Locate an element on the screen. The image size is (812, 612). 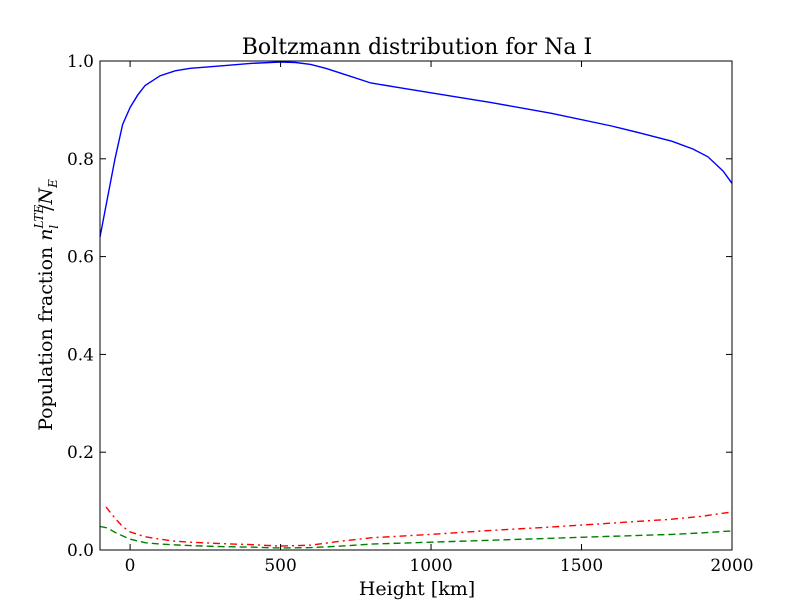
y-tick-label-5: 1.0 is located at coordinates (80, 62).